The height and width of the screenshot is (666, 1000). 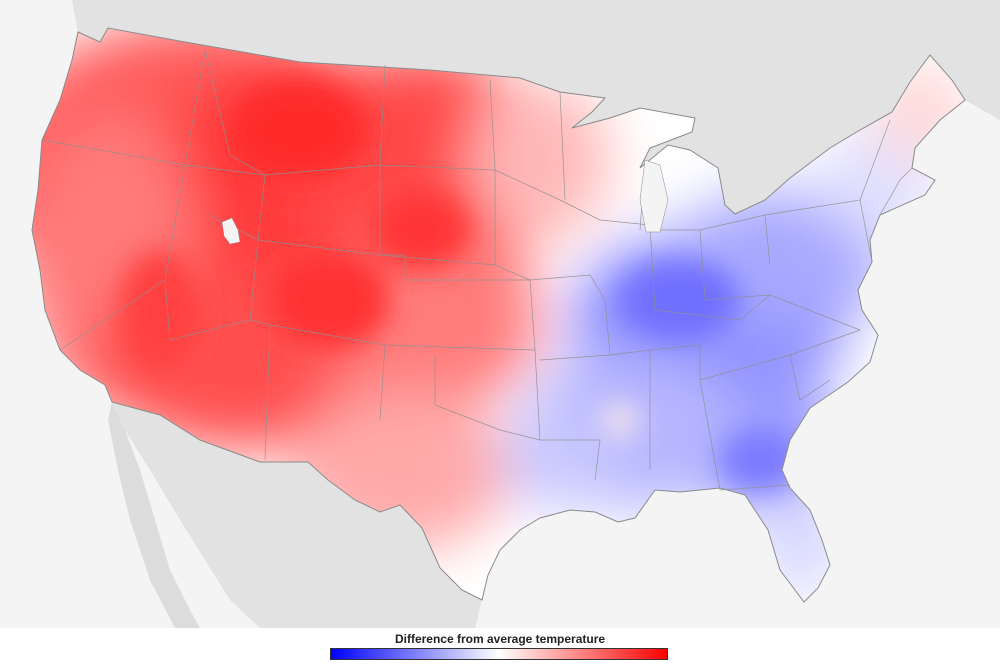 What do you see at coordinates (445, 202) in the screenshot?
I see `lakes` at bounding box center [445, 202].